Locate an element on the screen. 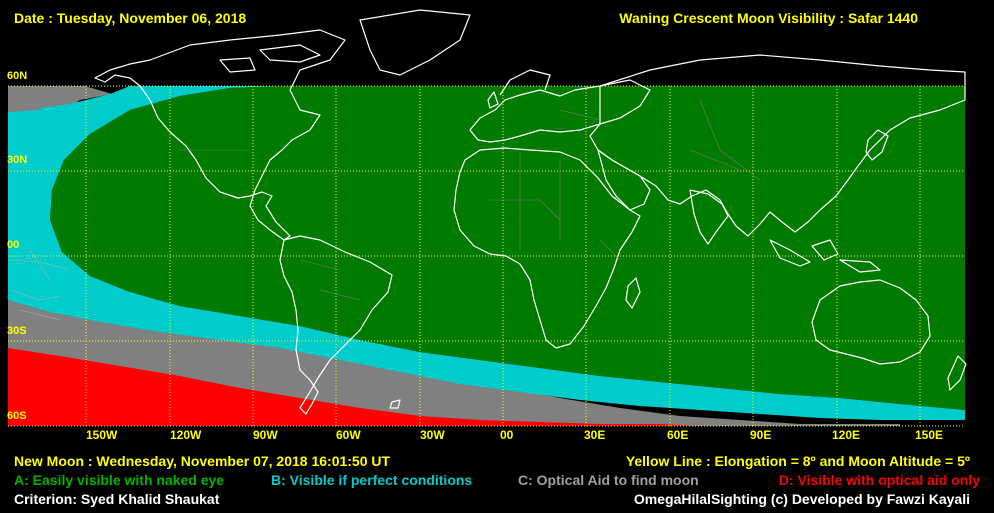 Image resolution: width=994 pixels, height=513 pixels. lat-label-60n: 60N is located at coordinates (17, 76).